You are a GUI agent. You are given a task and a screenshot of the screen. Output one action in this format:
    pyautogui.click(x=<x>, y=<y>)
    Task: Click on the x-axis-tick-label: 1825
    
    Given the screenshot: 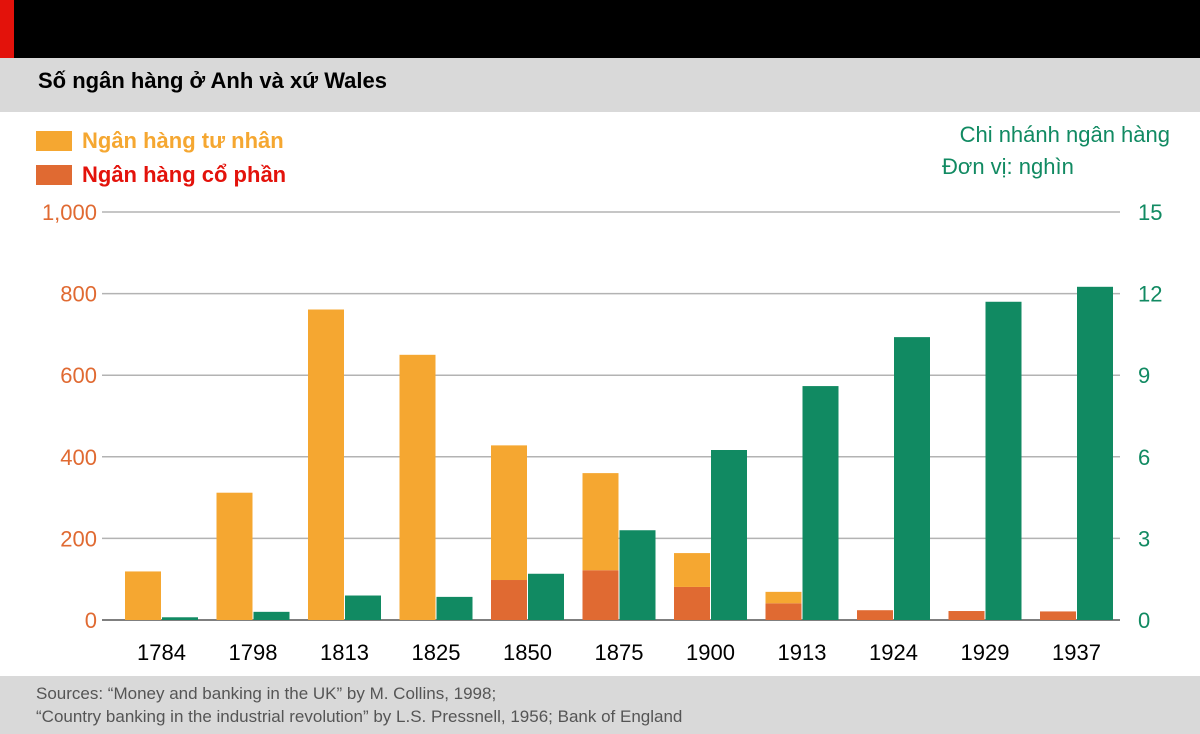 What is the action you would take?
    pyautogui.click(x=436, y=652)
    